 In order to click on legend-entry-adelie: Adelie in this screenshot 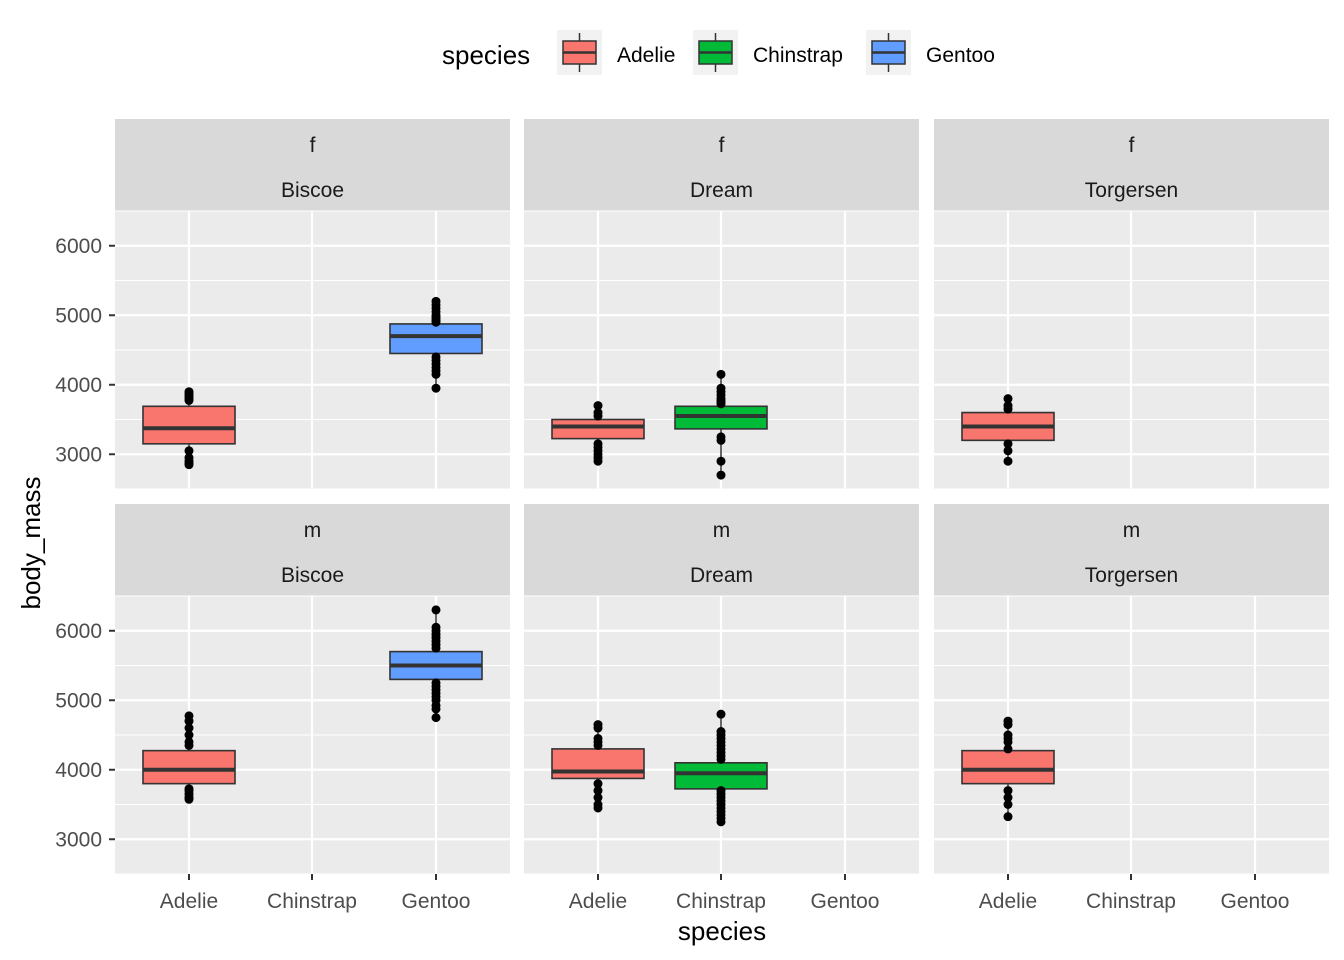, I will do `click(616, 52)`.